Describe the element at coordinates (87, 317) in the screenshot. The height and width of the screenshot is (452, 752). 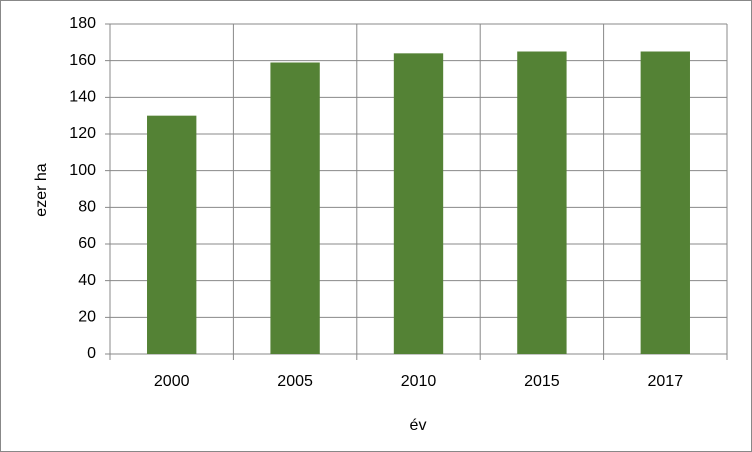
I see `y-tick-label: 20` at that location.